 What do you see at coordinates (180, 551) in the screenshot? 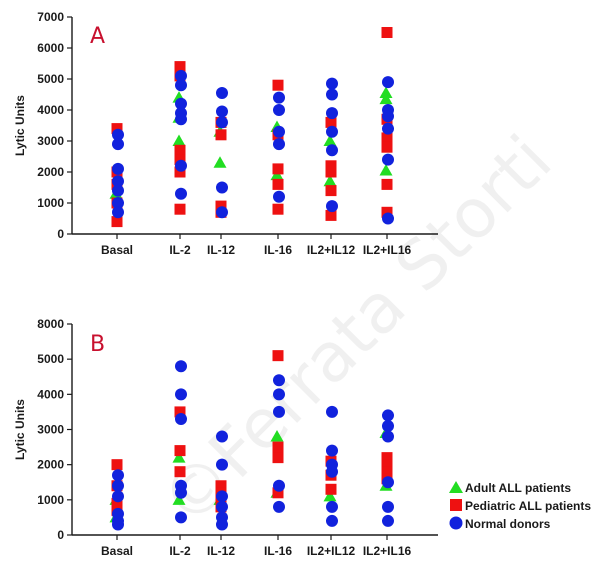
I see `x-tick-label: IL-2` at bounding box center [180, 551].